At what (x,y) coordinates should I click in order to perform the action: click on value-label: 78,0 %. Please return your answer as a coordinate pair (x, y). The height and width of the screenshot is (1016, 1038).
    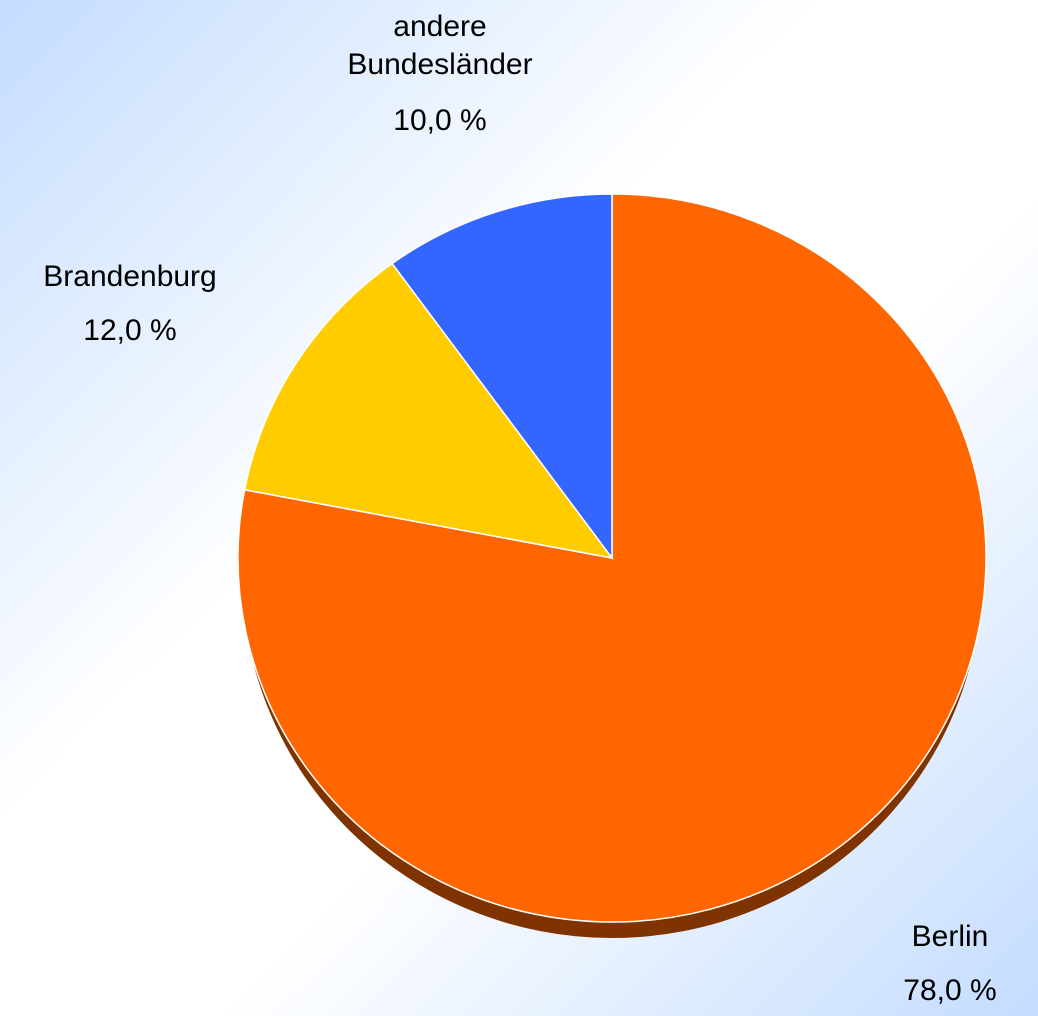
    Looking at the image, I should click on (950, 990).